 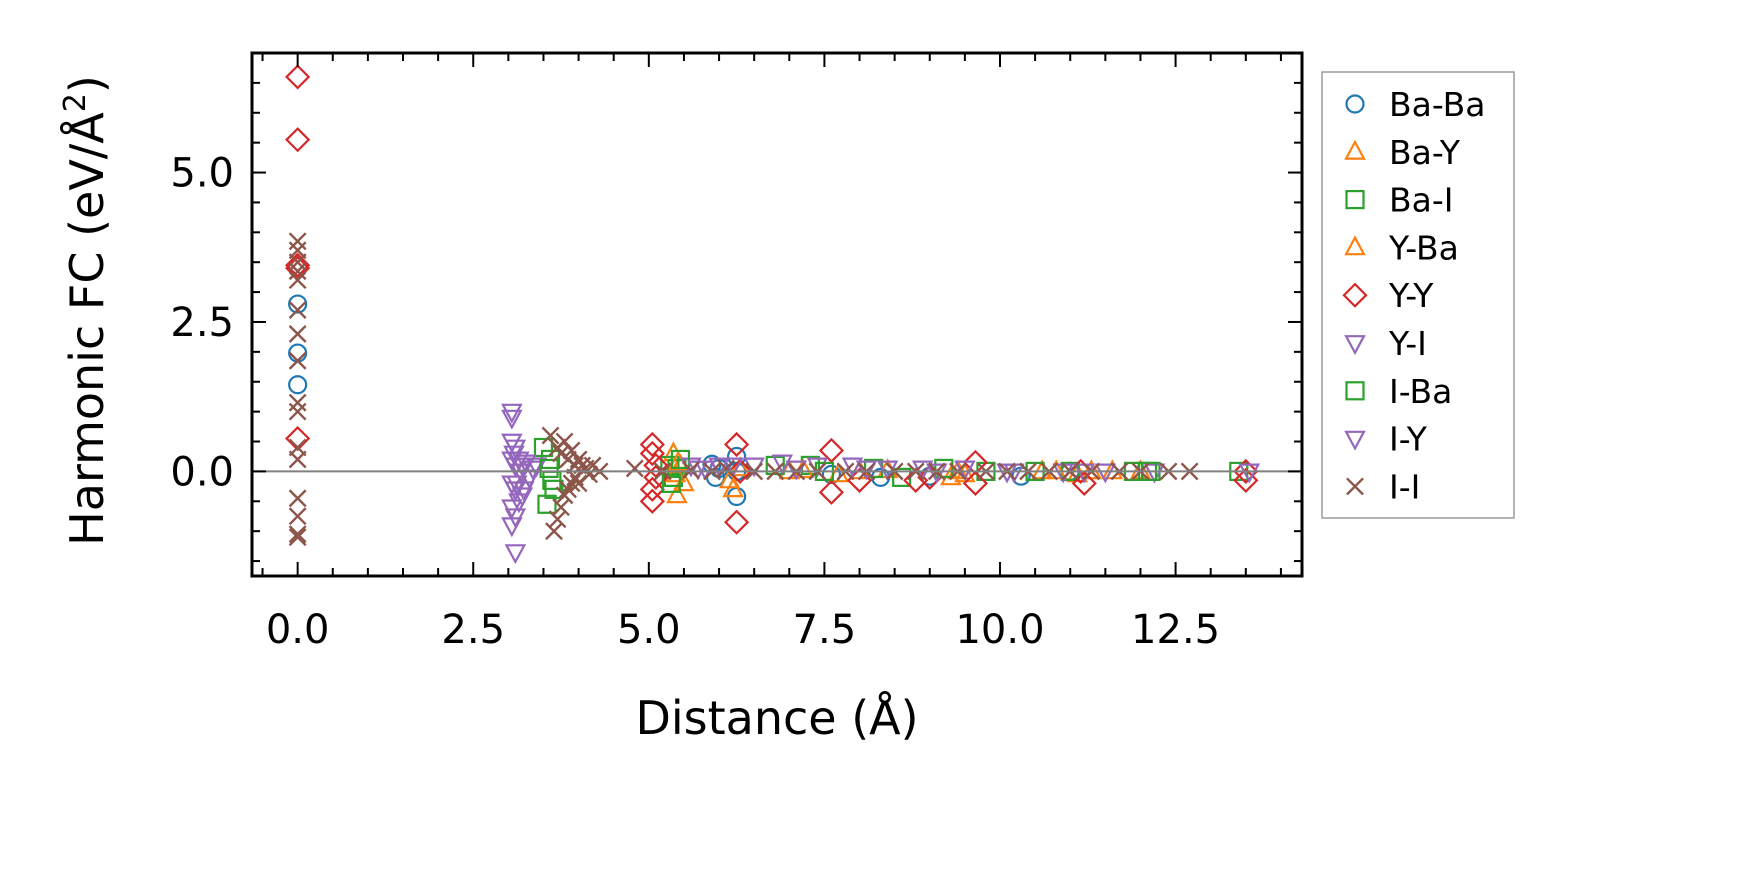 What do you see at coordinates (1420, 391) in the screenshot?
I see `legend-label: I-Ba` at bounding box center [1420, 391].